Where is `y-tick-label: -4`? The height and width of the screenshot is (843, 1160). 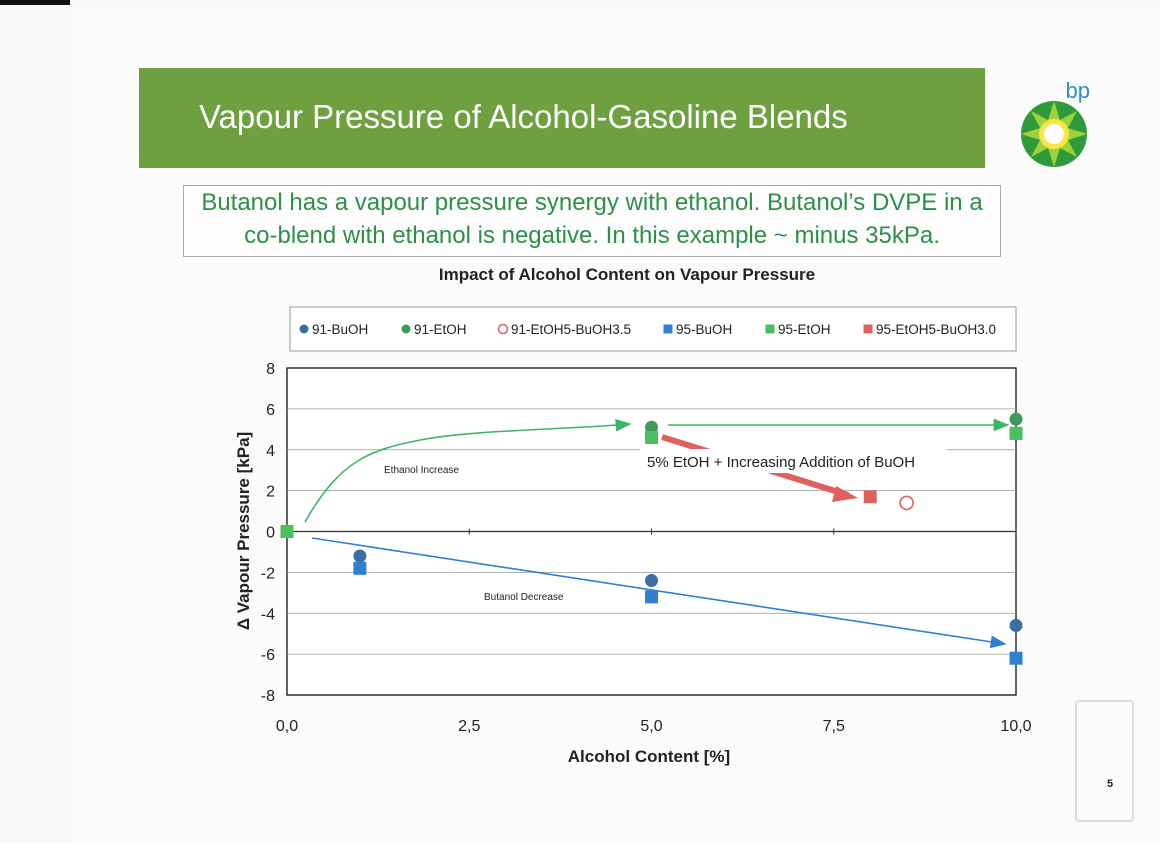 y-tick-label: -4 is located at coordinates (268, 614).